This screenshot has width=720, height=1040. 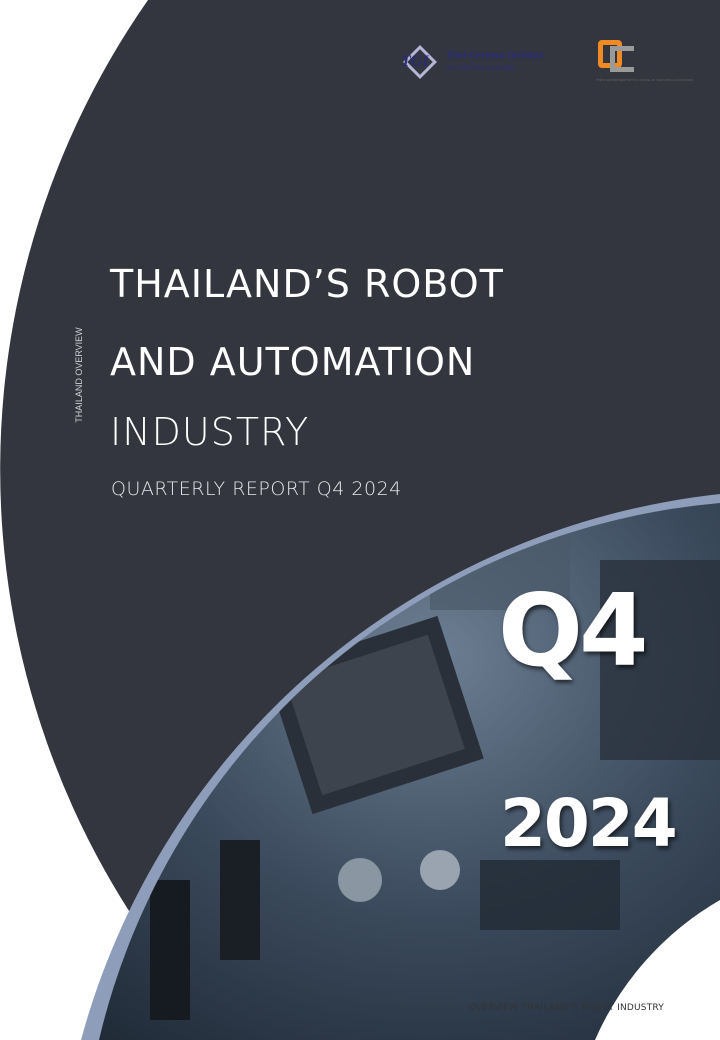 What do you see at coordinates (420, 62) in the screenshot?
I see `tgi-diamond-icon: TGI` at bounding box center [420, 62].